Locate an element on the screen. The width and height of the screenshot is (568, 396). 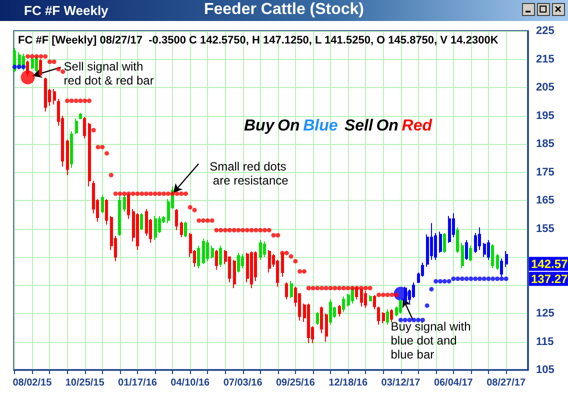
annotation: FC #F [Weekly] 08/27/17 -0.3500 C 142.5750, H 147.1250, L 141.5250, O 145.8750, V 14.2300K is located at coordinates (258, 40).